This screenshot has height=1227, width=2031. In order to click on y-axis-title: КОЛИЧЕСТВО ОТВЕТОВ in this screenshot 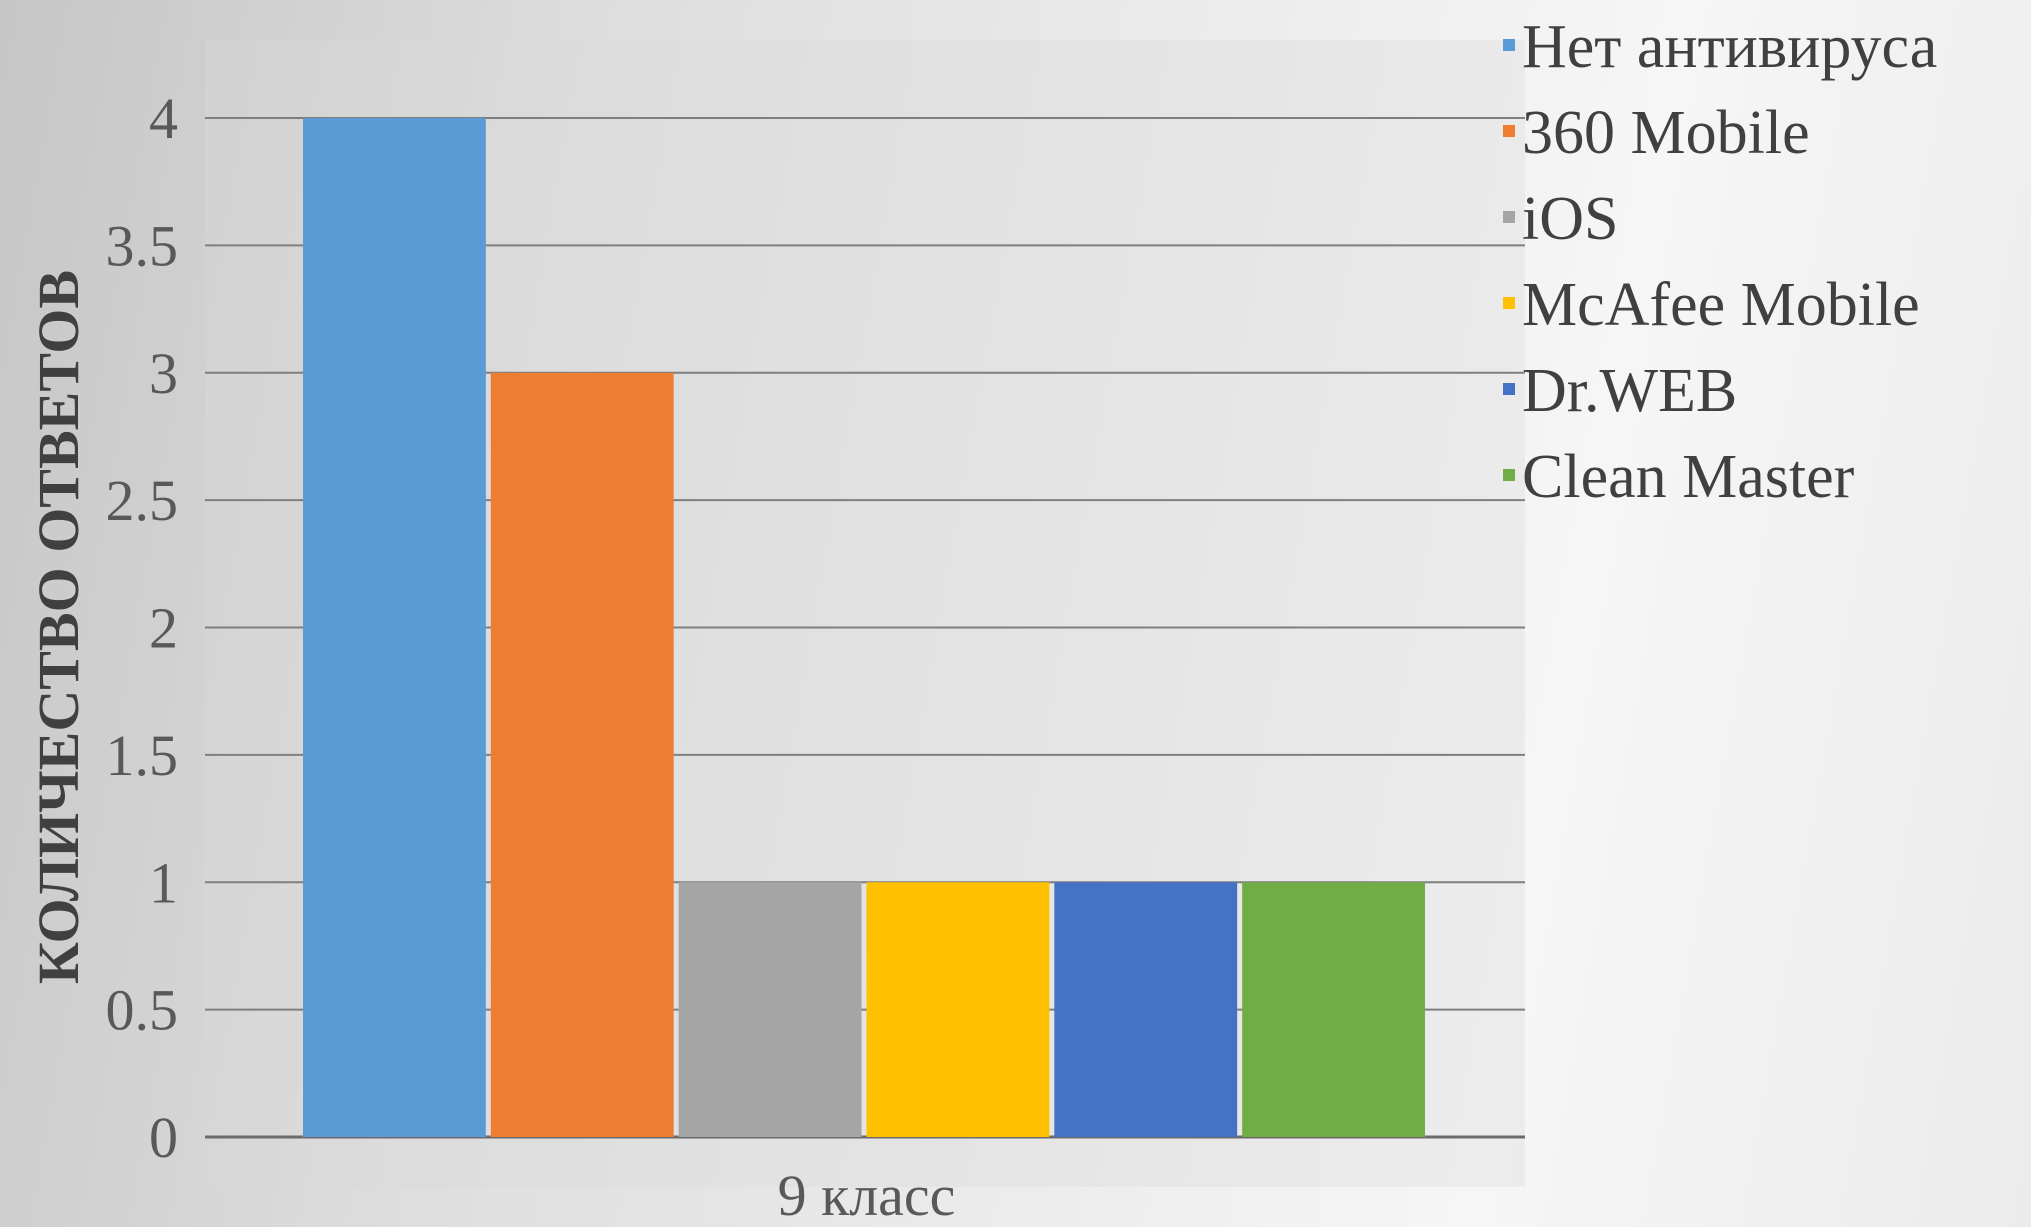, I will do `click(58, 627)`.